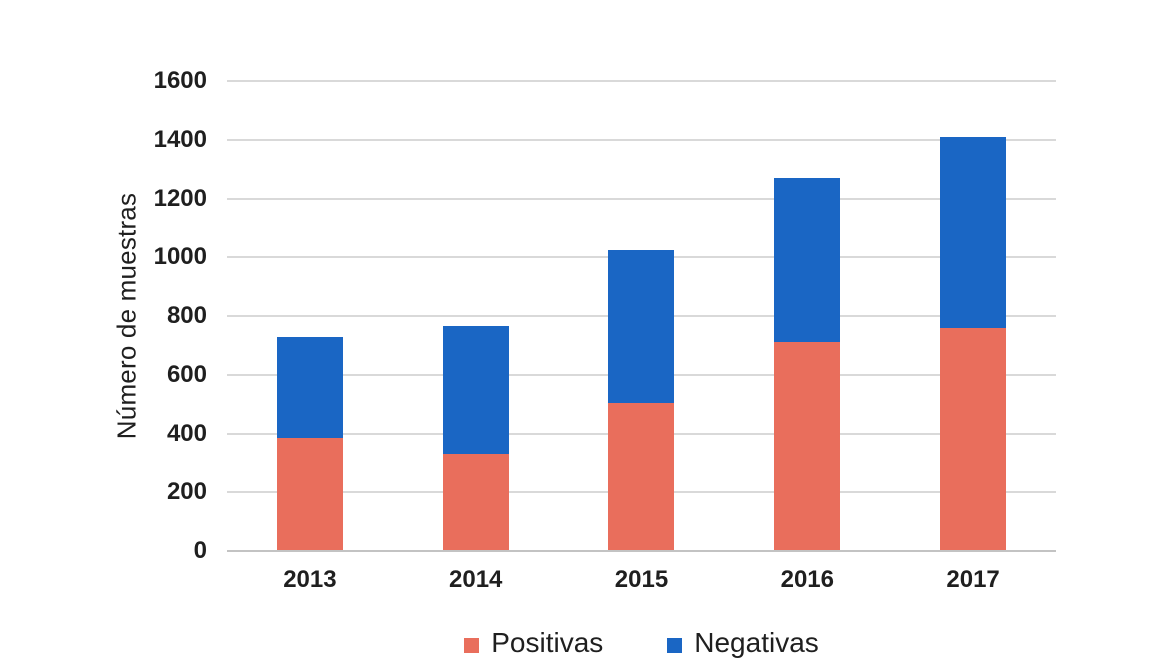  Describe the element at coordinates (641, 643) in the screenshot. I see `legend: Positivas Negativas` at that location.